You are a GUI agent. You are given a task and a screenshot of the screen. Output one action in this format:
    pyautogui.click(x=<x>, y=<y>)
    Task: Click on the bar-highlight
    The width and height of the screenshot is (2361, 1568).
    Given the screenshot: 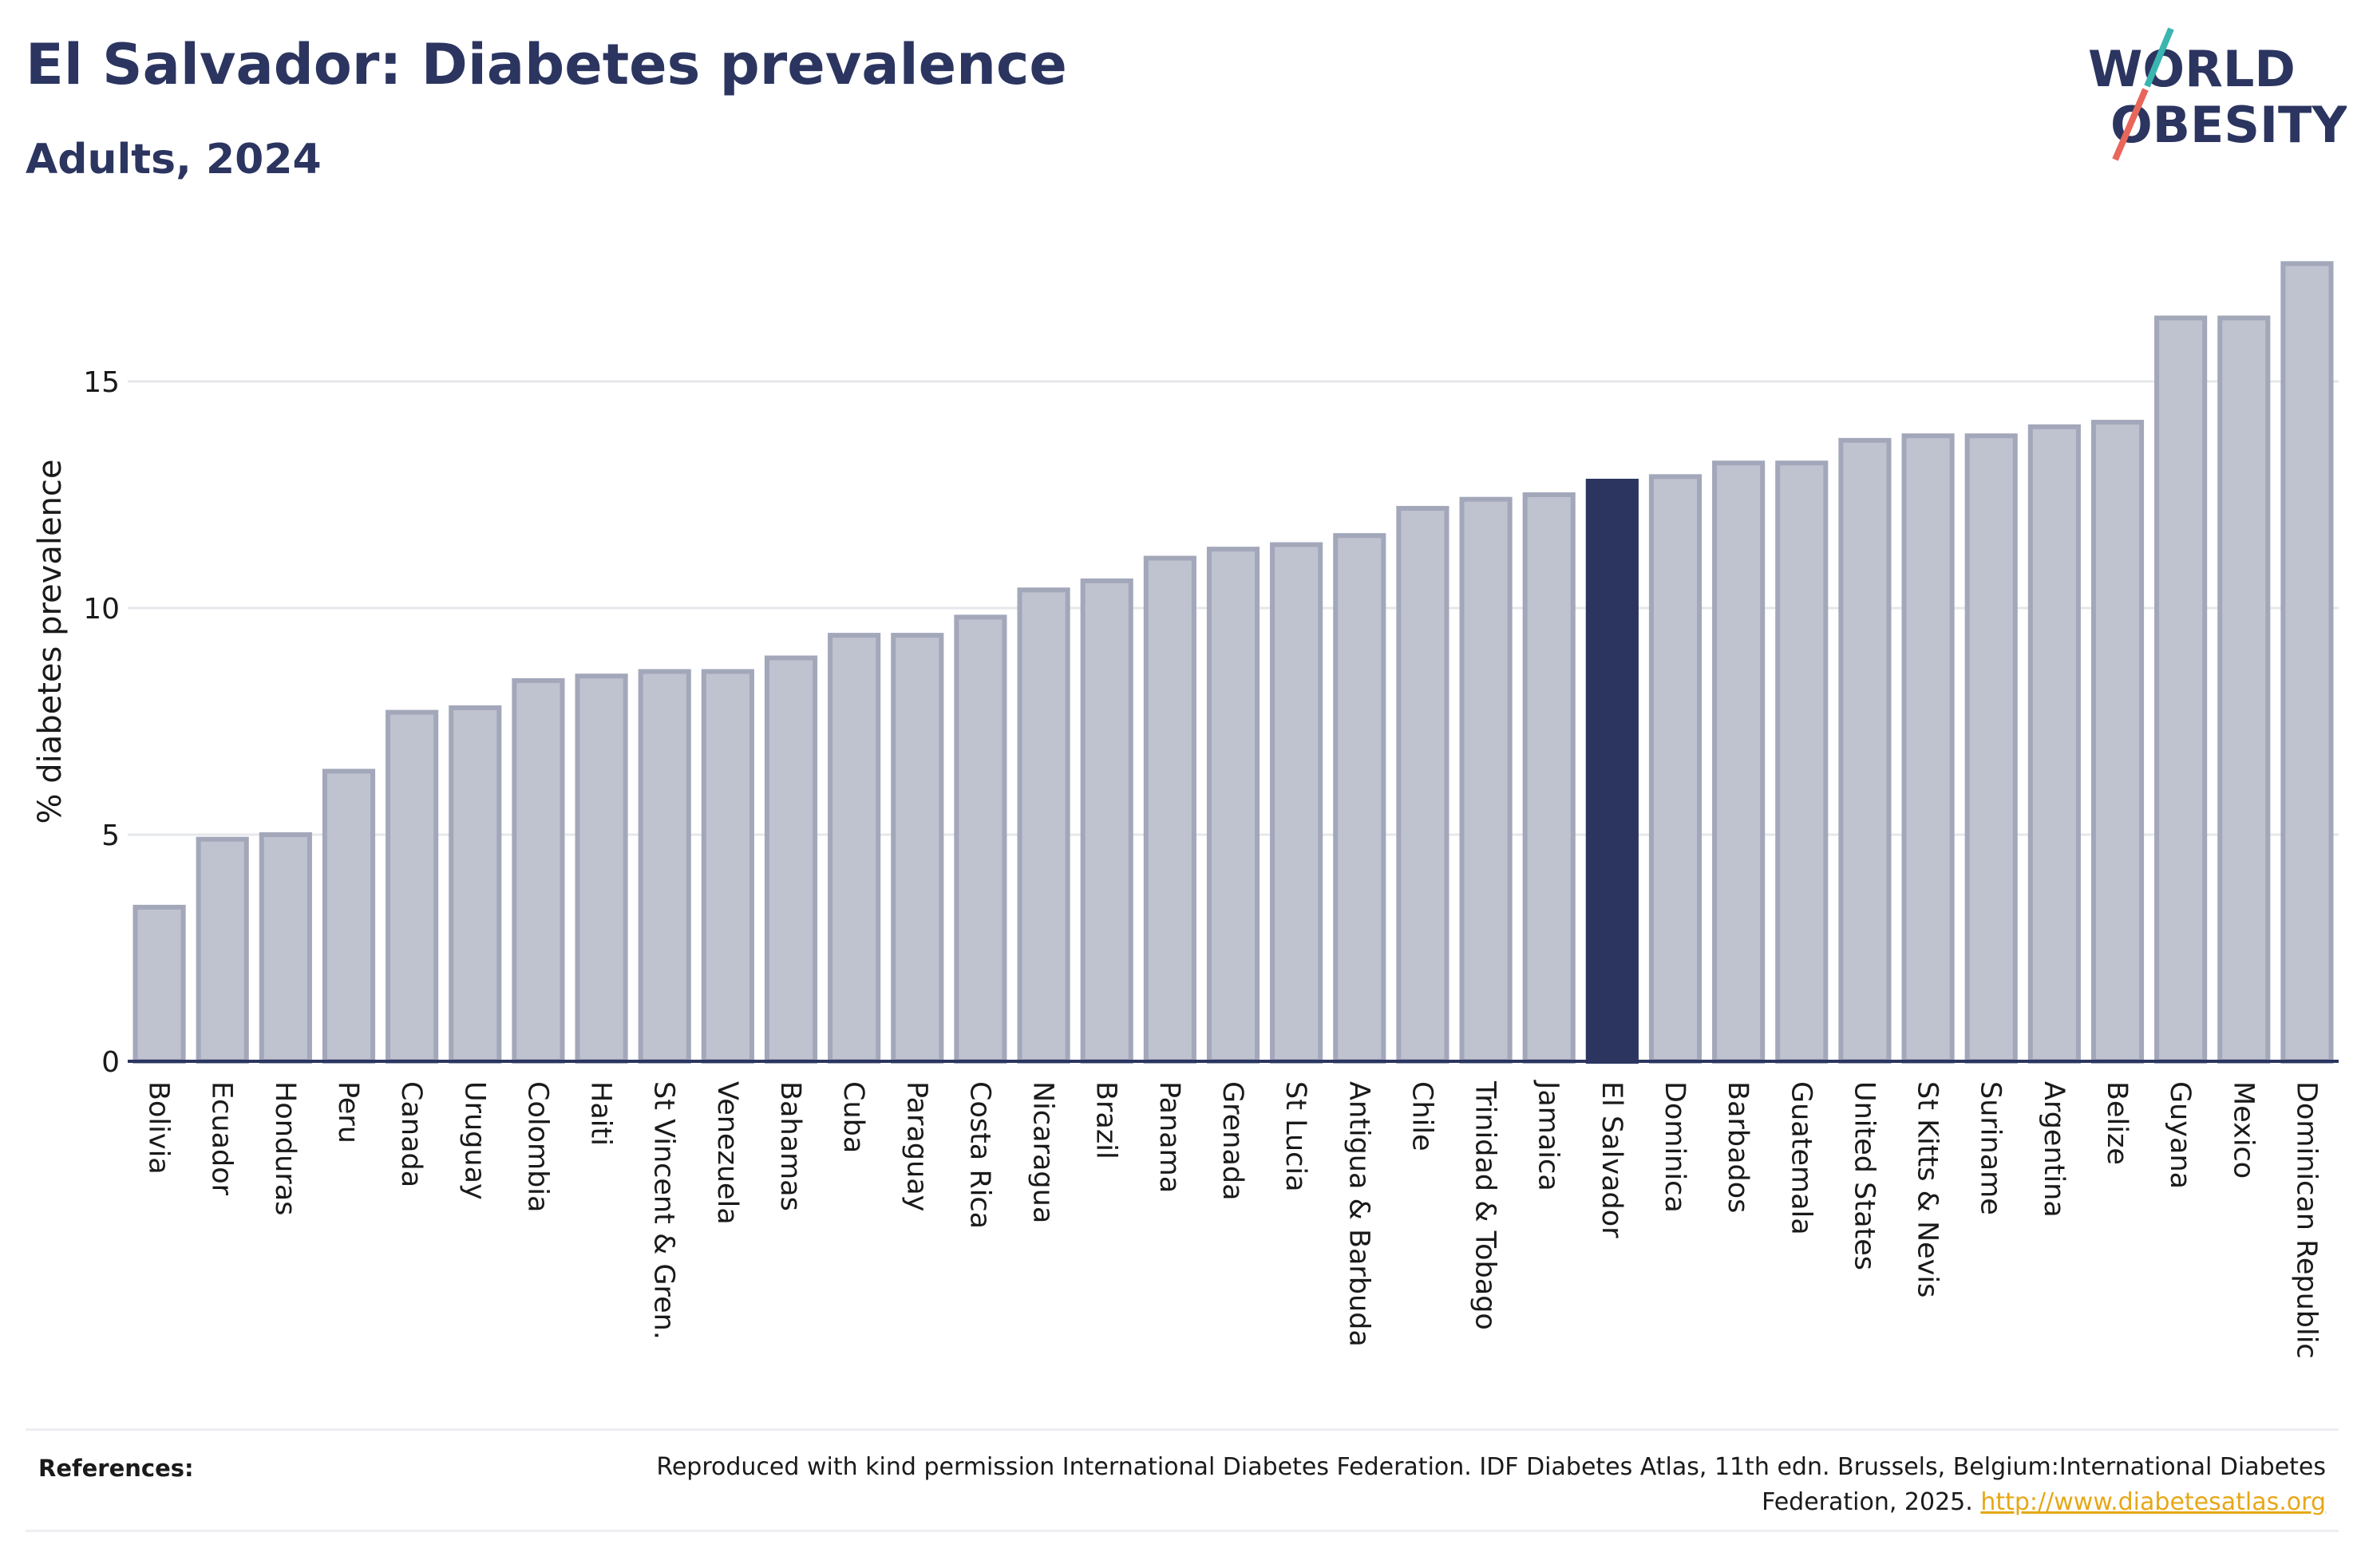 What is the action you would take?
    pyautogui.click(x=1612, y=771)
    